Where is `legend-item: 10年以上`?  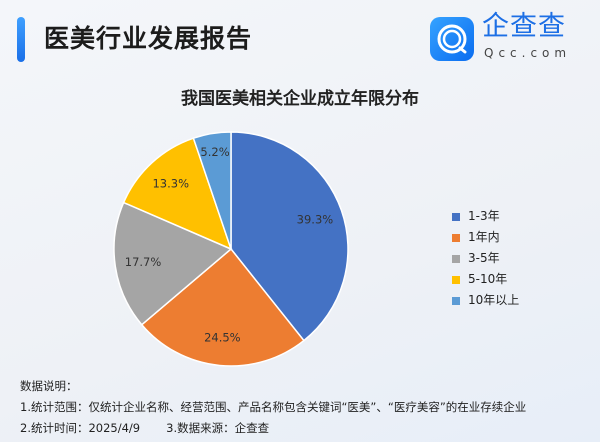 legend-item: 10年以上 is located at coordinates (485, 300).